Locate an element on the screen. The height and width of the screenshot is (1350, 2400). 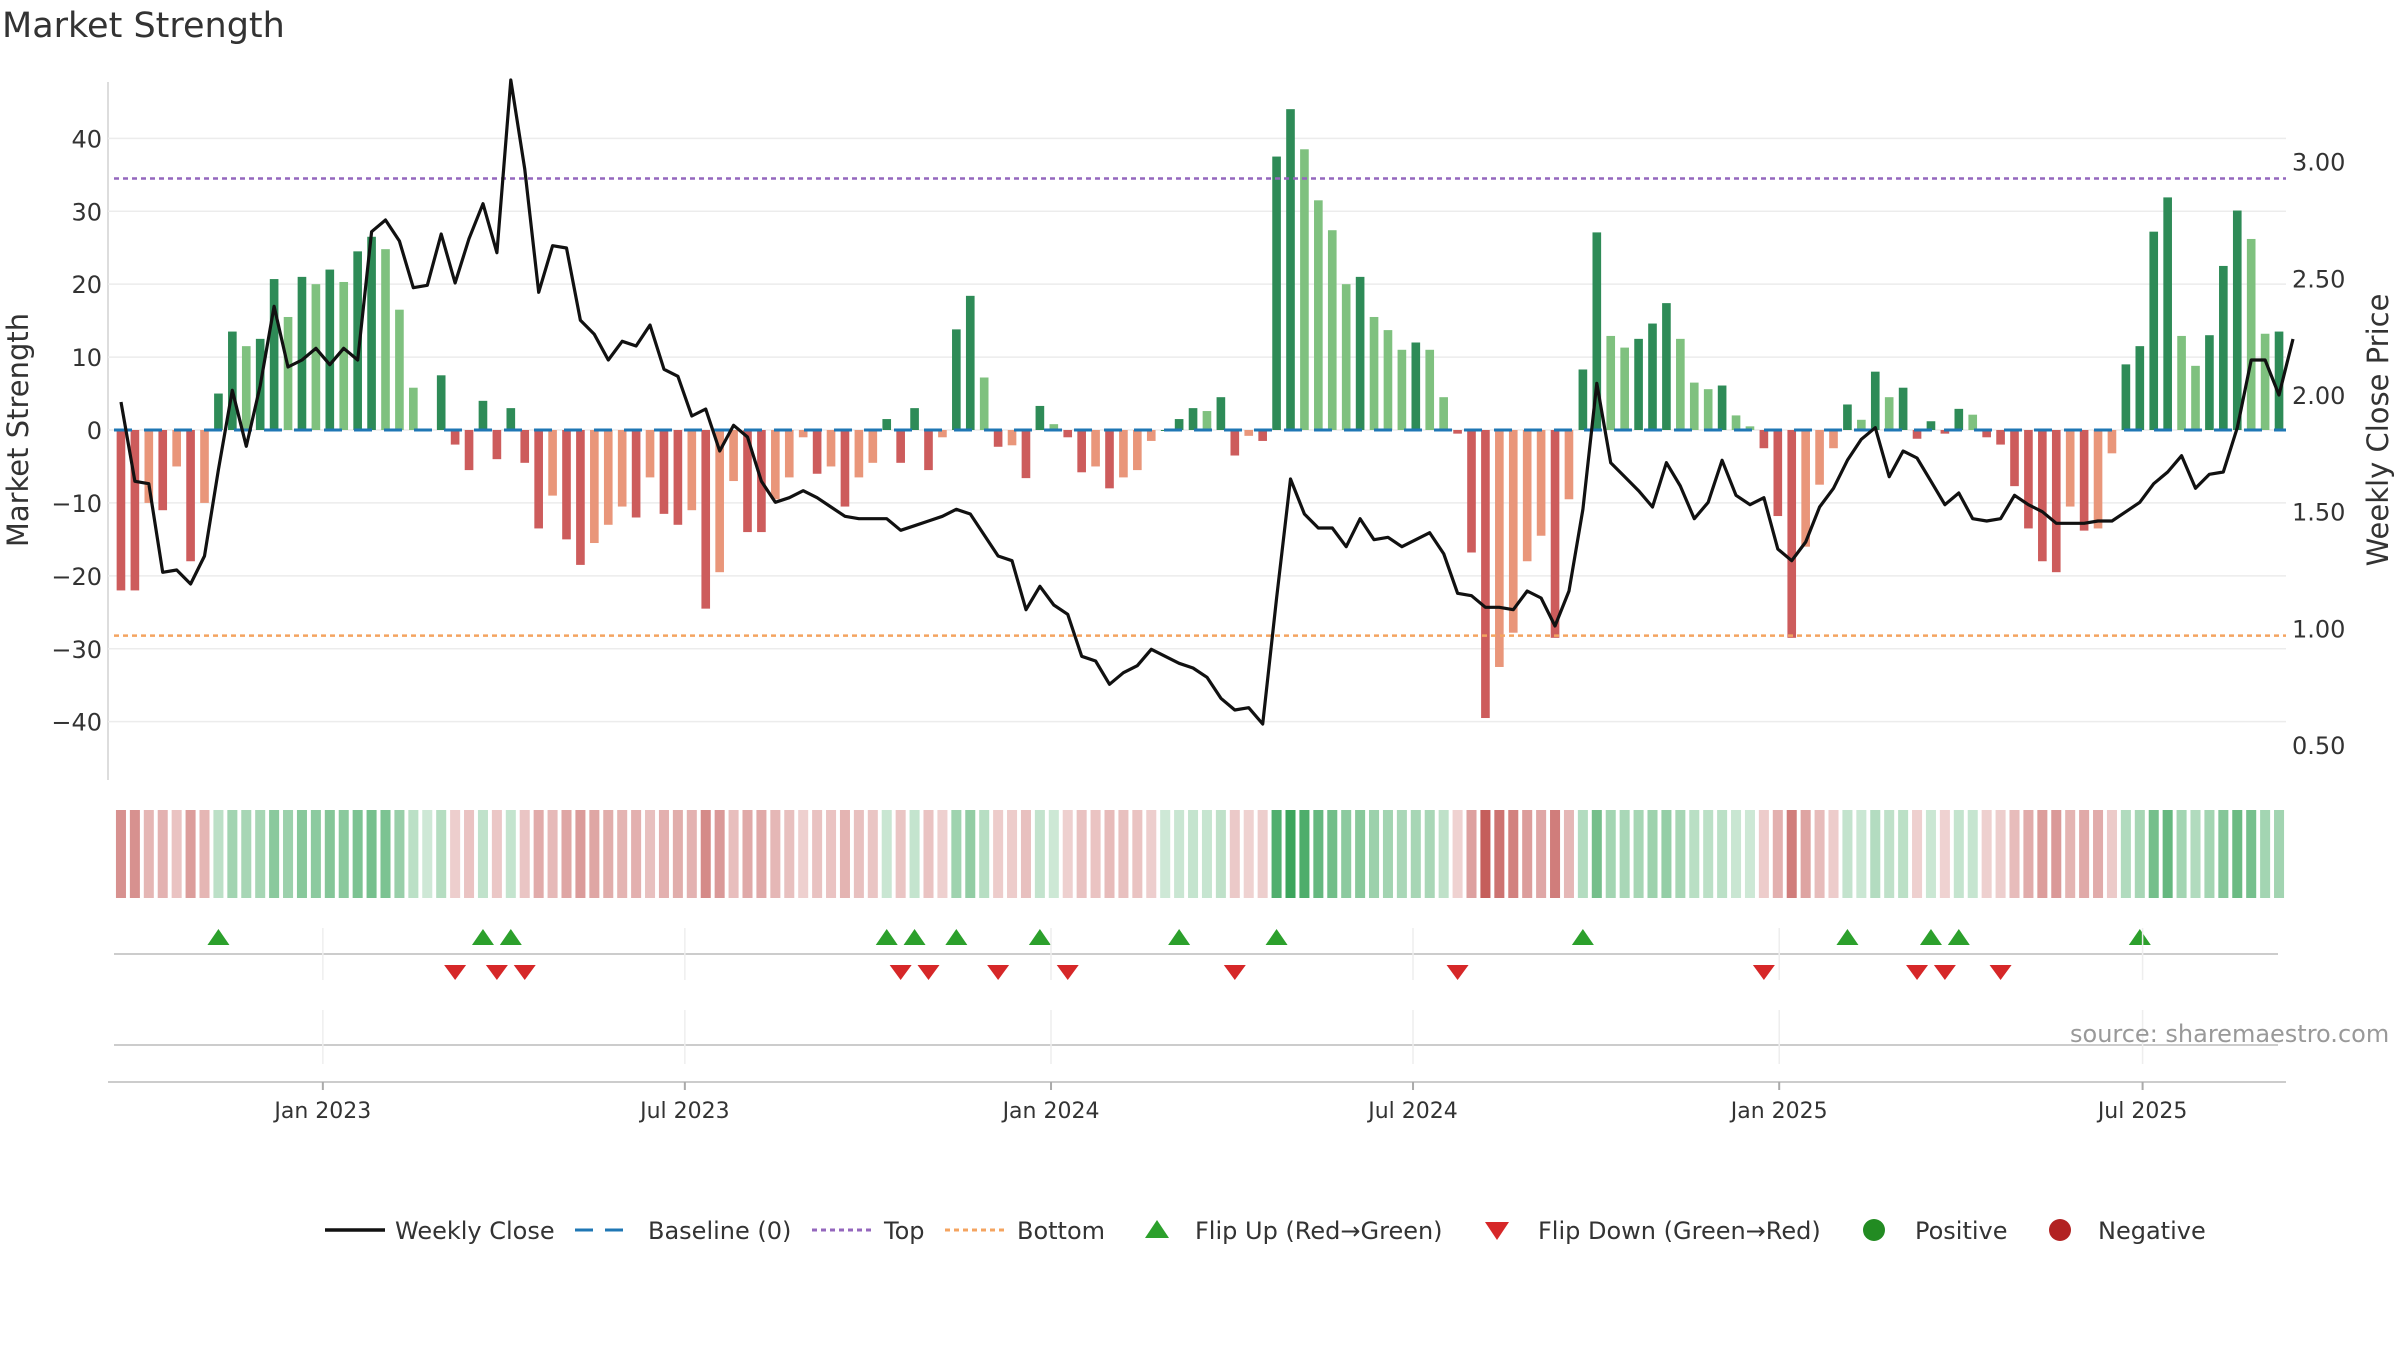
y2-tick-label: 1.50 is located at coordinates (2318, 513).